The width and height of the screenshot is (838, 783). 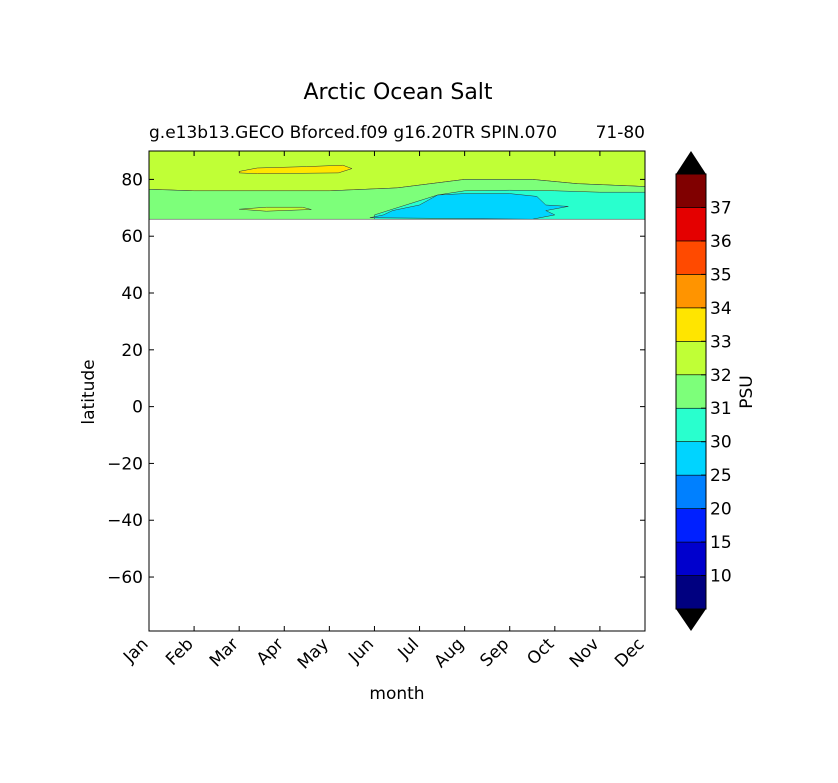 I want to click on y-tick-label: 60, so click(x=132, y=237).